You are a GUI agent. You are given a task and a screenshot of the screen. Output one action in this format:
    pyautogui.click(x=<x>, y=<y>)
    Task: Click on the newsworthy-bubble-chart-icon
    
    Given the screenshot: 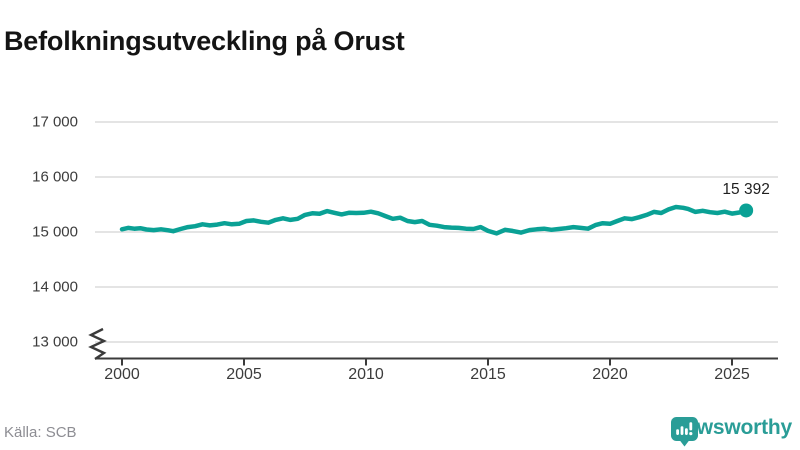 What is the action you would take?
    pyautogui.click(x=685, y=432)
    